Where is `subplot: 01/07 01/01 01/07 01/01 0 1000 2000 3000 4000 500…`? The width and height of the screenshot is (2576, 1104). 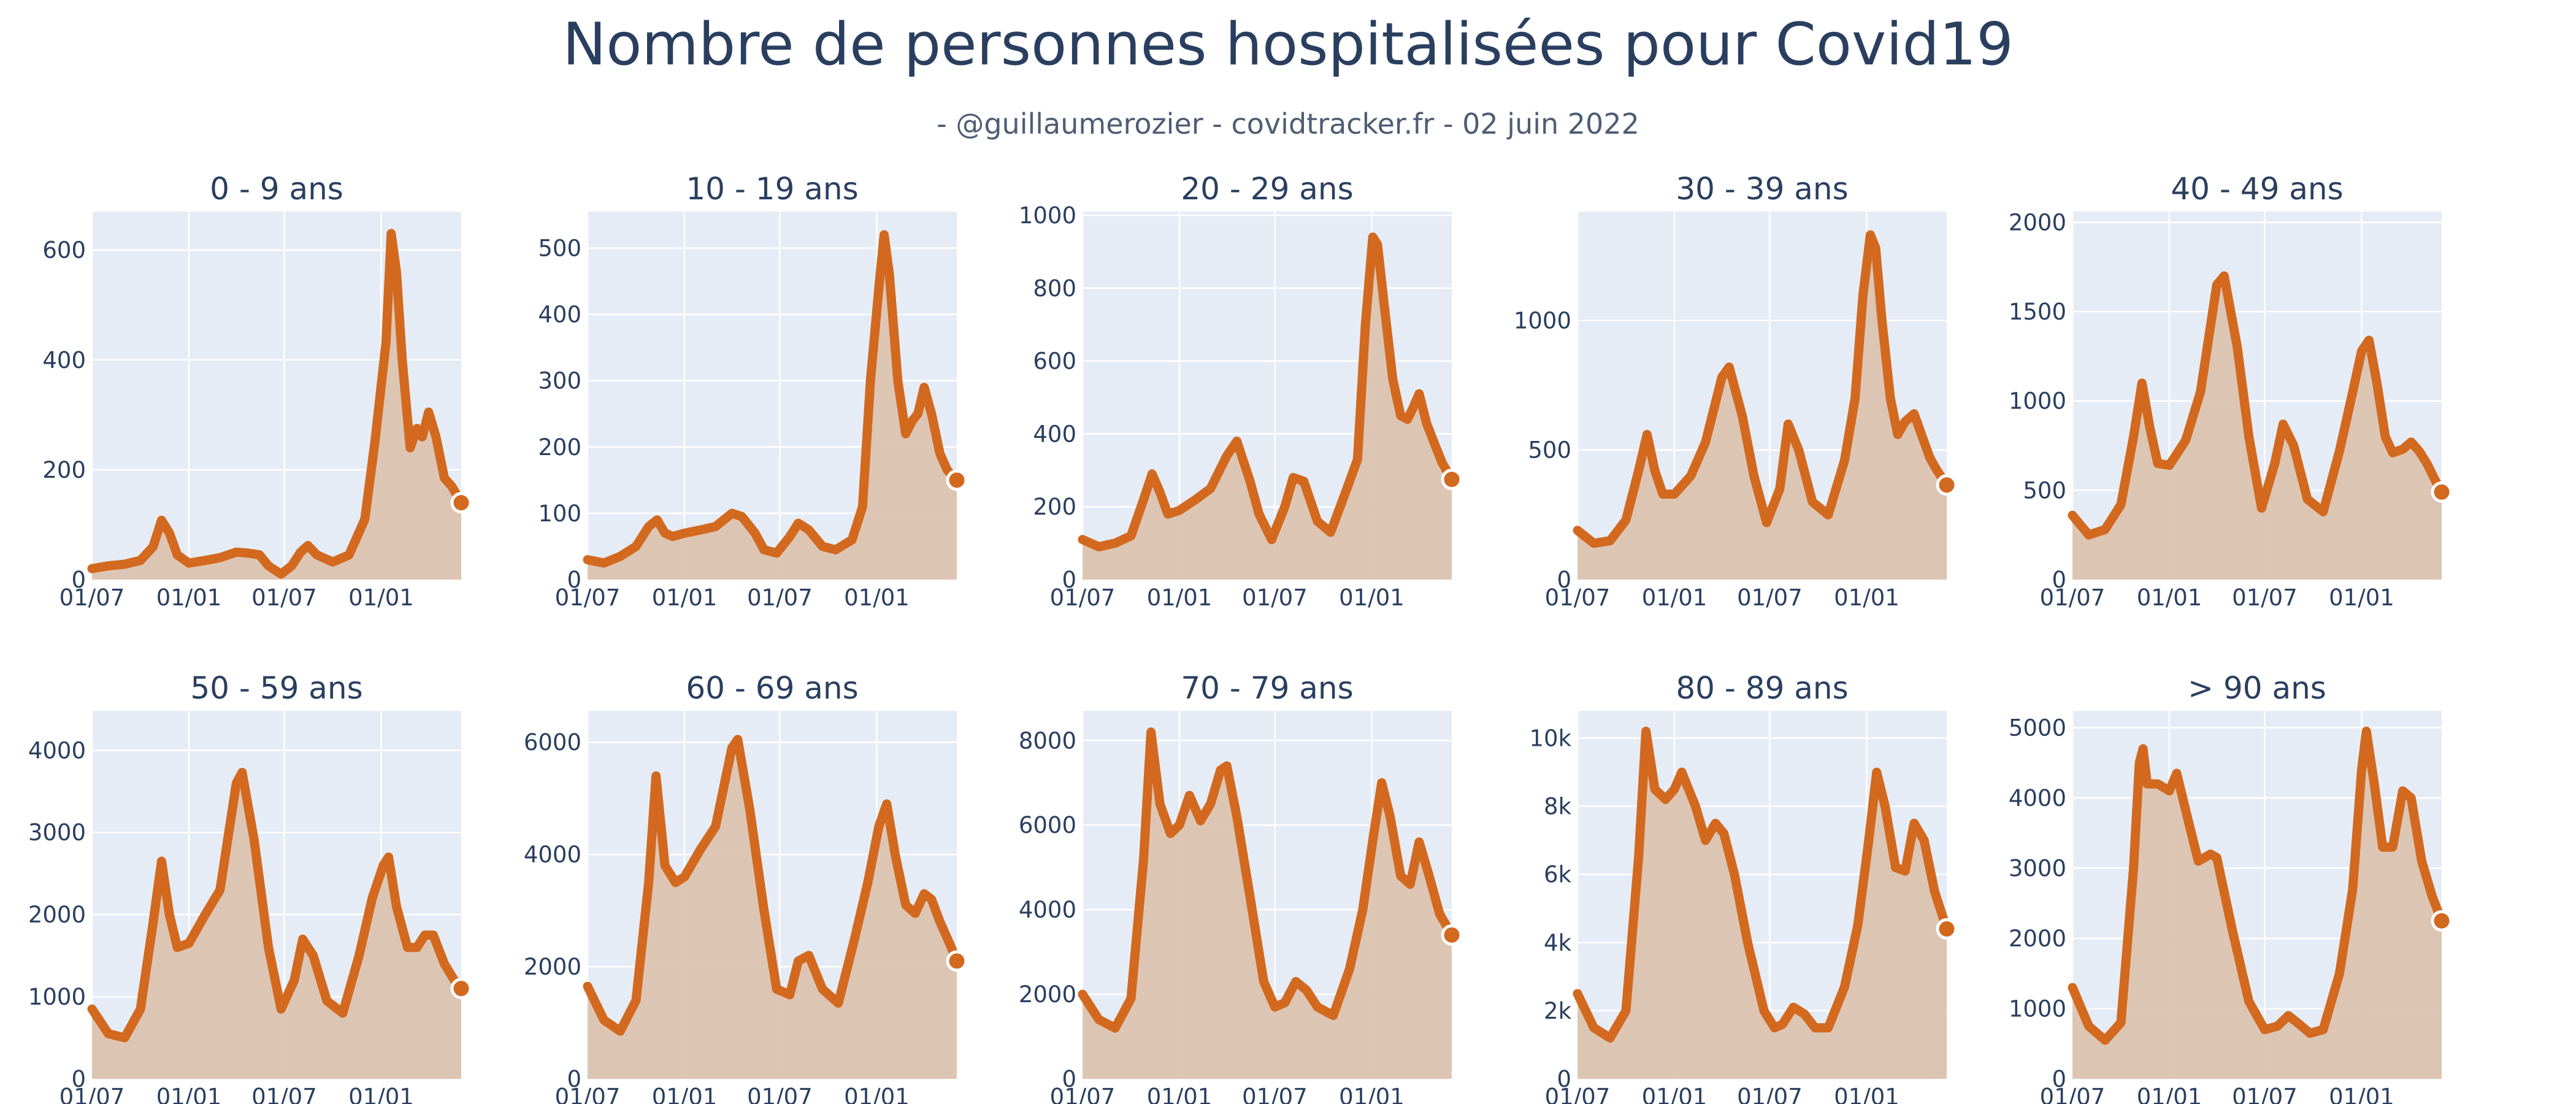 subplot: 01/07 01/01 01/07 01/01 0 1000 2000 3000 4000 500… is located at coordinates (2231, 887).